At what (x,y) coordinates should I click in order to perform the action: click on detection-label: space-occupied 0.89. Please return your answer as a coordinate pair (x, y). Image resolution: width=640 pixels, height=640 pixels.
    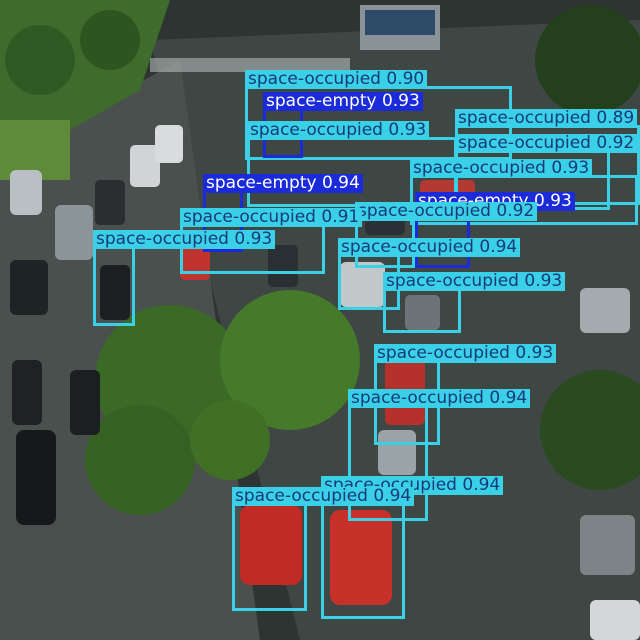
    Looking at the image, I should click on (546, 118).